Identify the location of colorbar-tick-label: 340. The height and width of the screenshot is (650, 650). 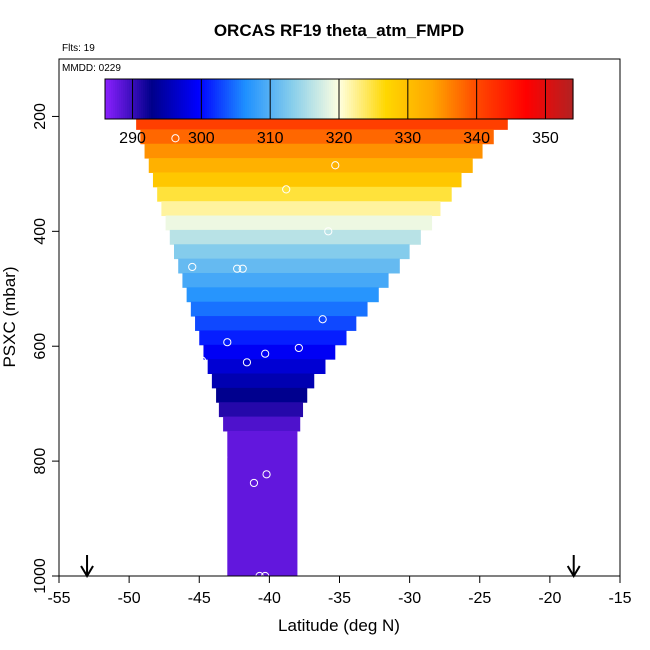
(476, 138).